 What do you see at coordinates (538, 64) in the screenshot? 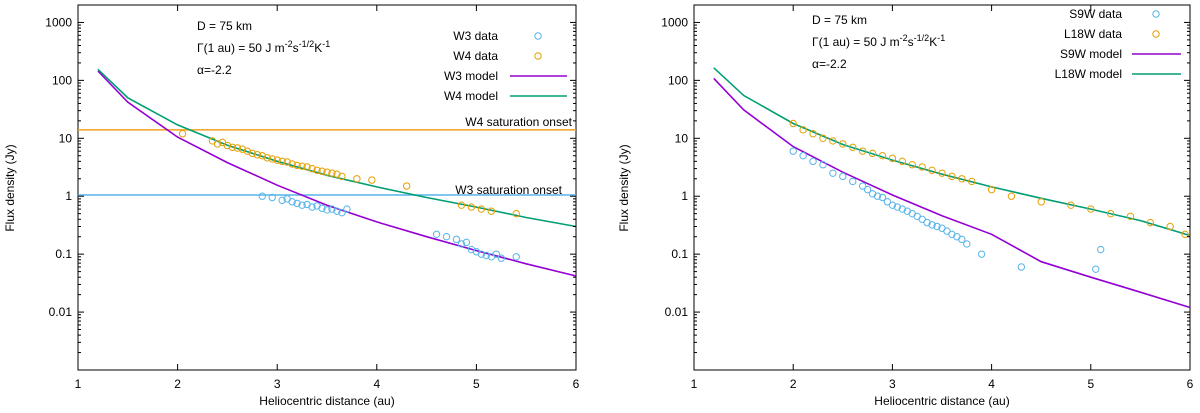
I see `left-legend-marks` at bounding box center [538, 64].